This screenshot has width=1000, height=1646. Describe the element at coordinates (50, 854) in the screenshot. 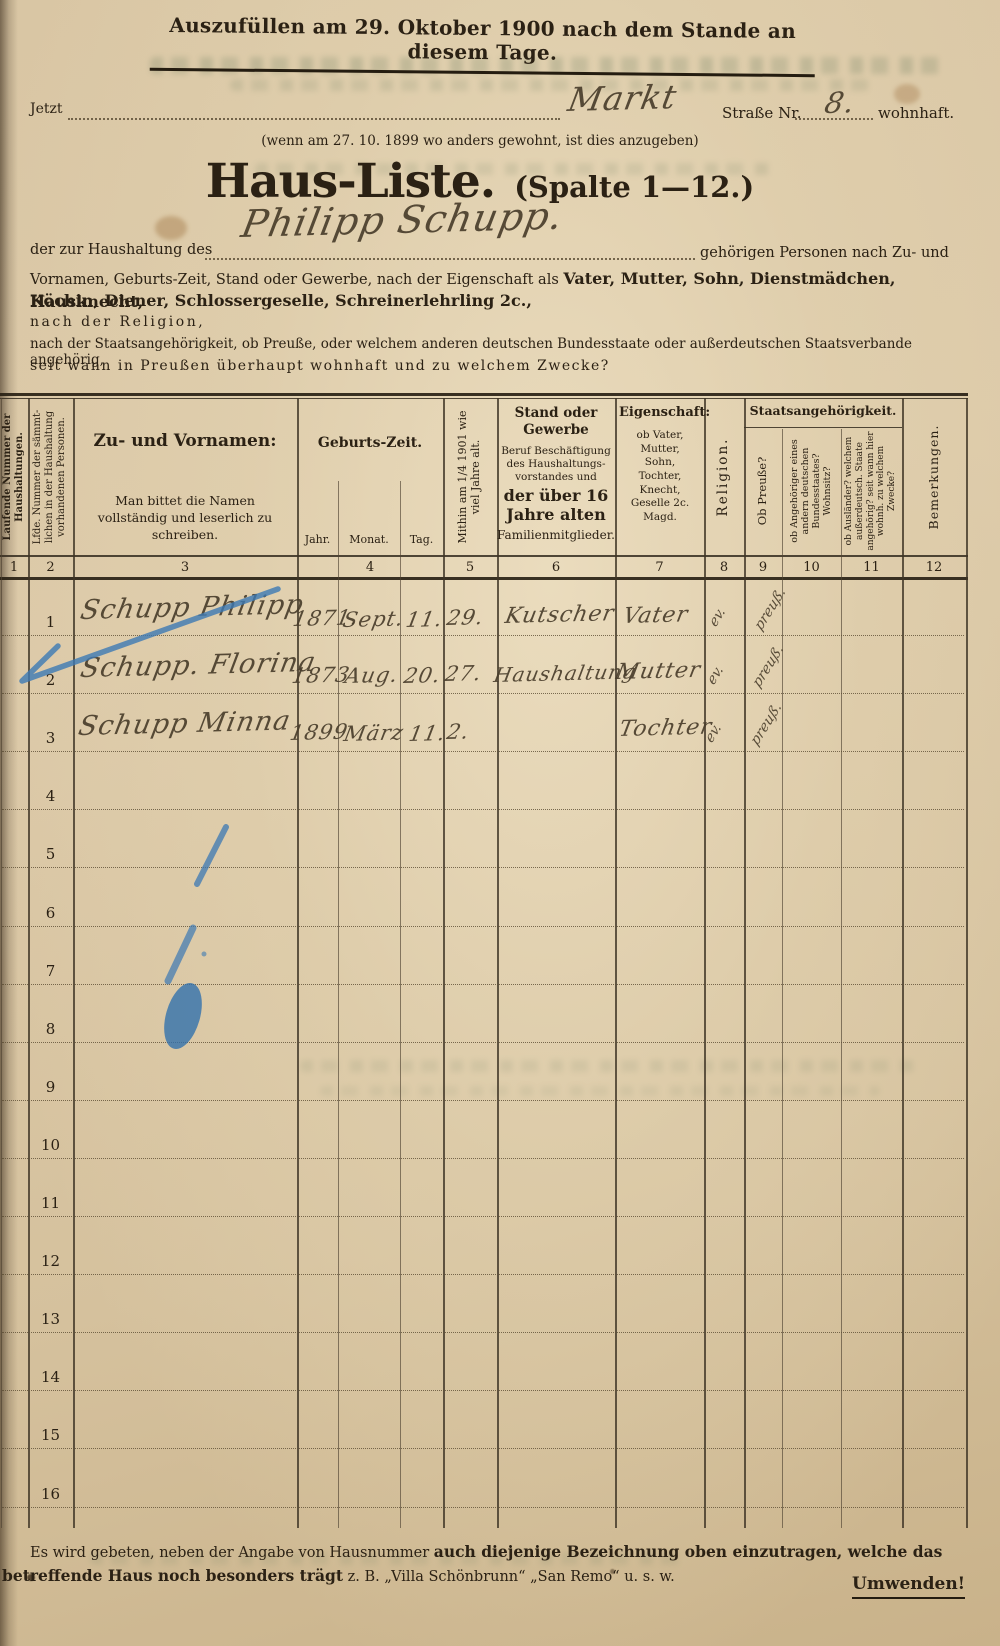

I see `row-number: 5` at that location.